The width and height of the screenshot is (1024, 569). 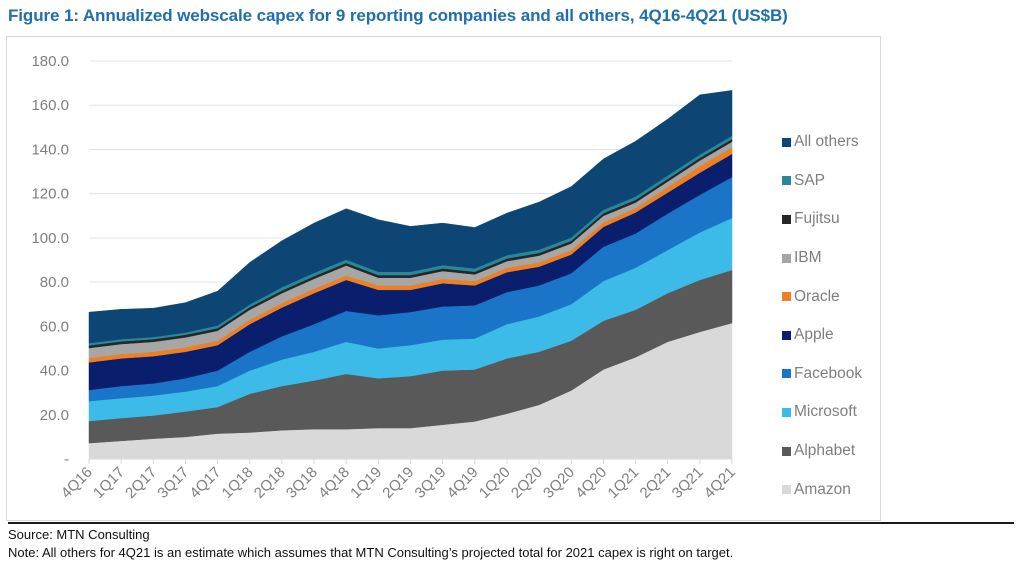 What do you see at coordinates (173, 483) in the screenshot?
I see `x-tick-label: 3Q17` at bounding box center [173, 483].